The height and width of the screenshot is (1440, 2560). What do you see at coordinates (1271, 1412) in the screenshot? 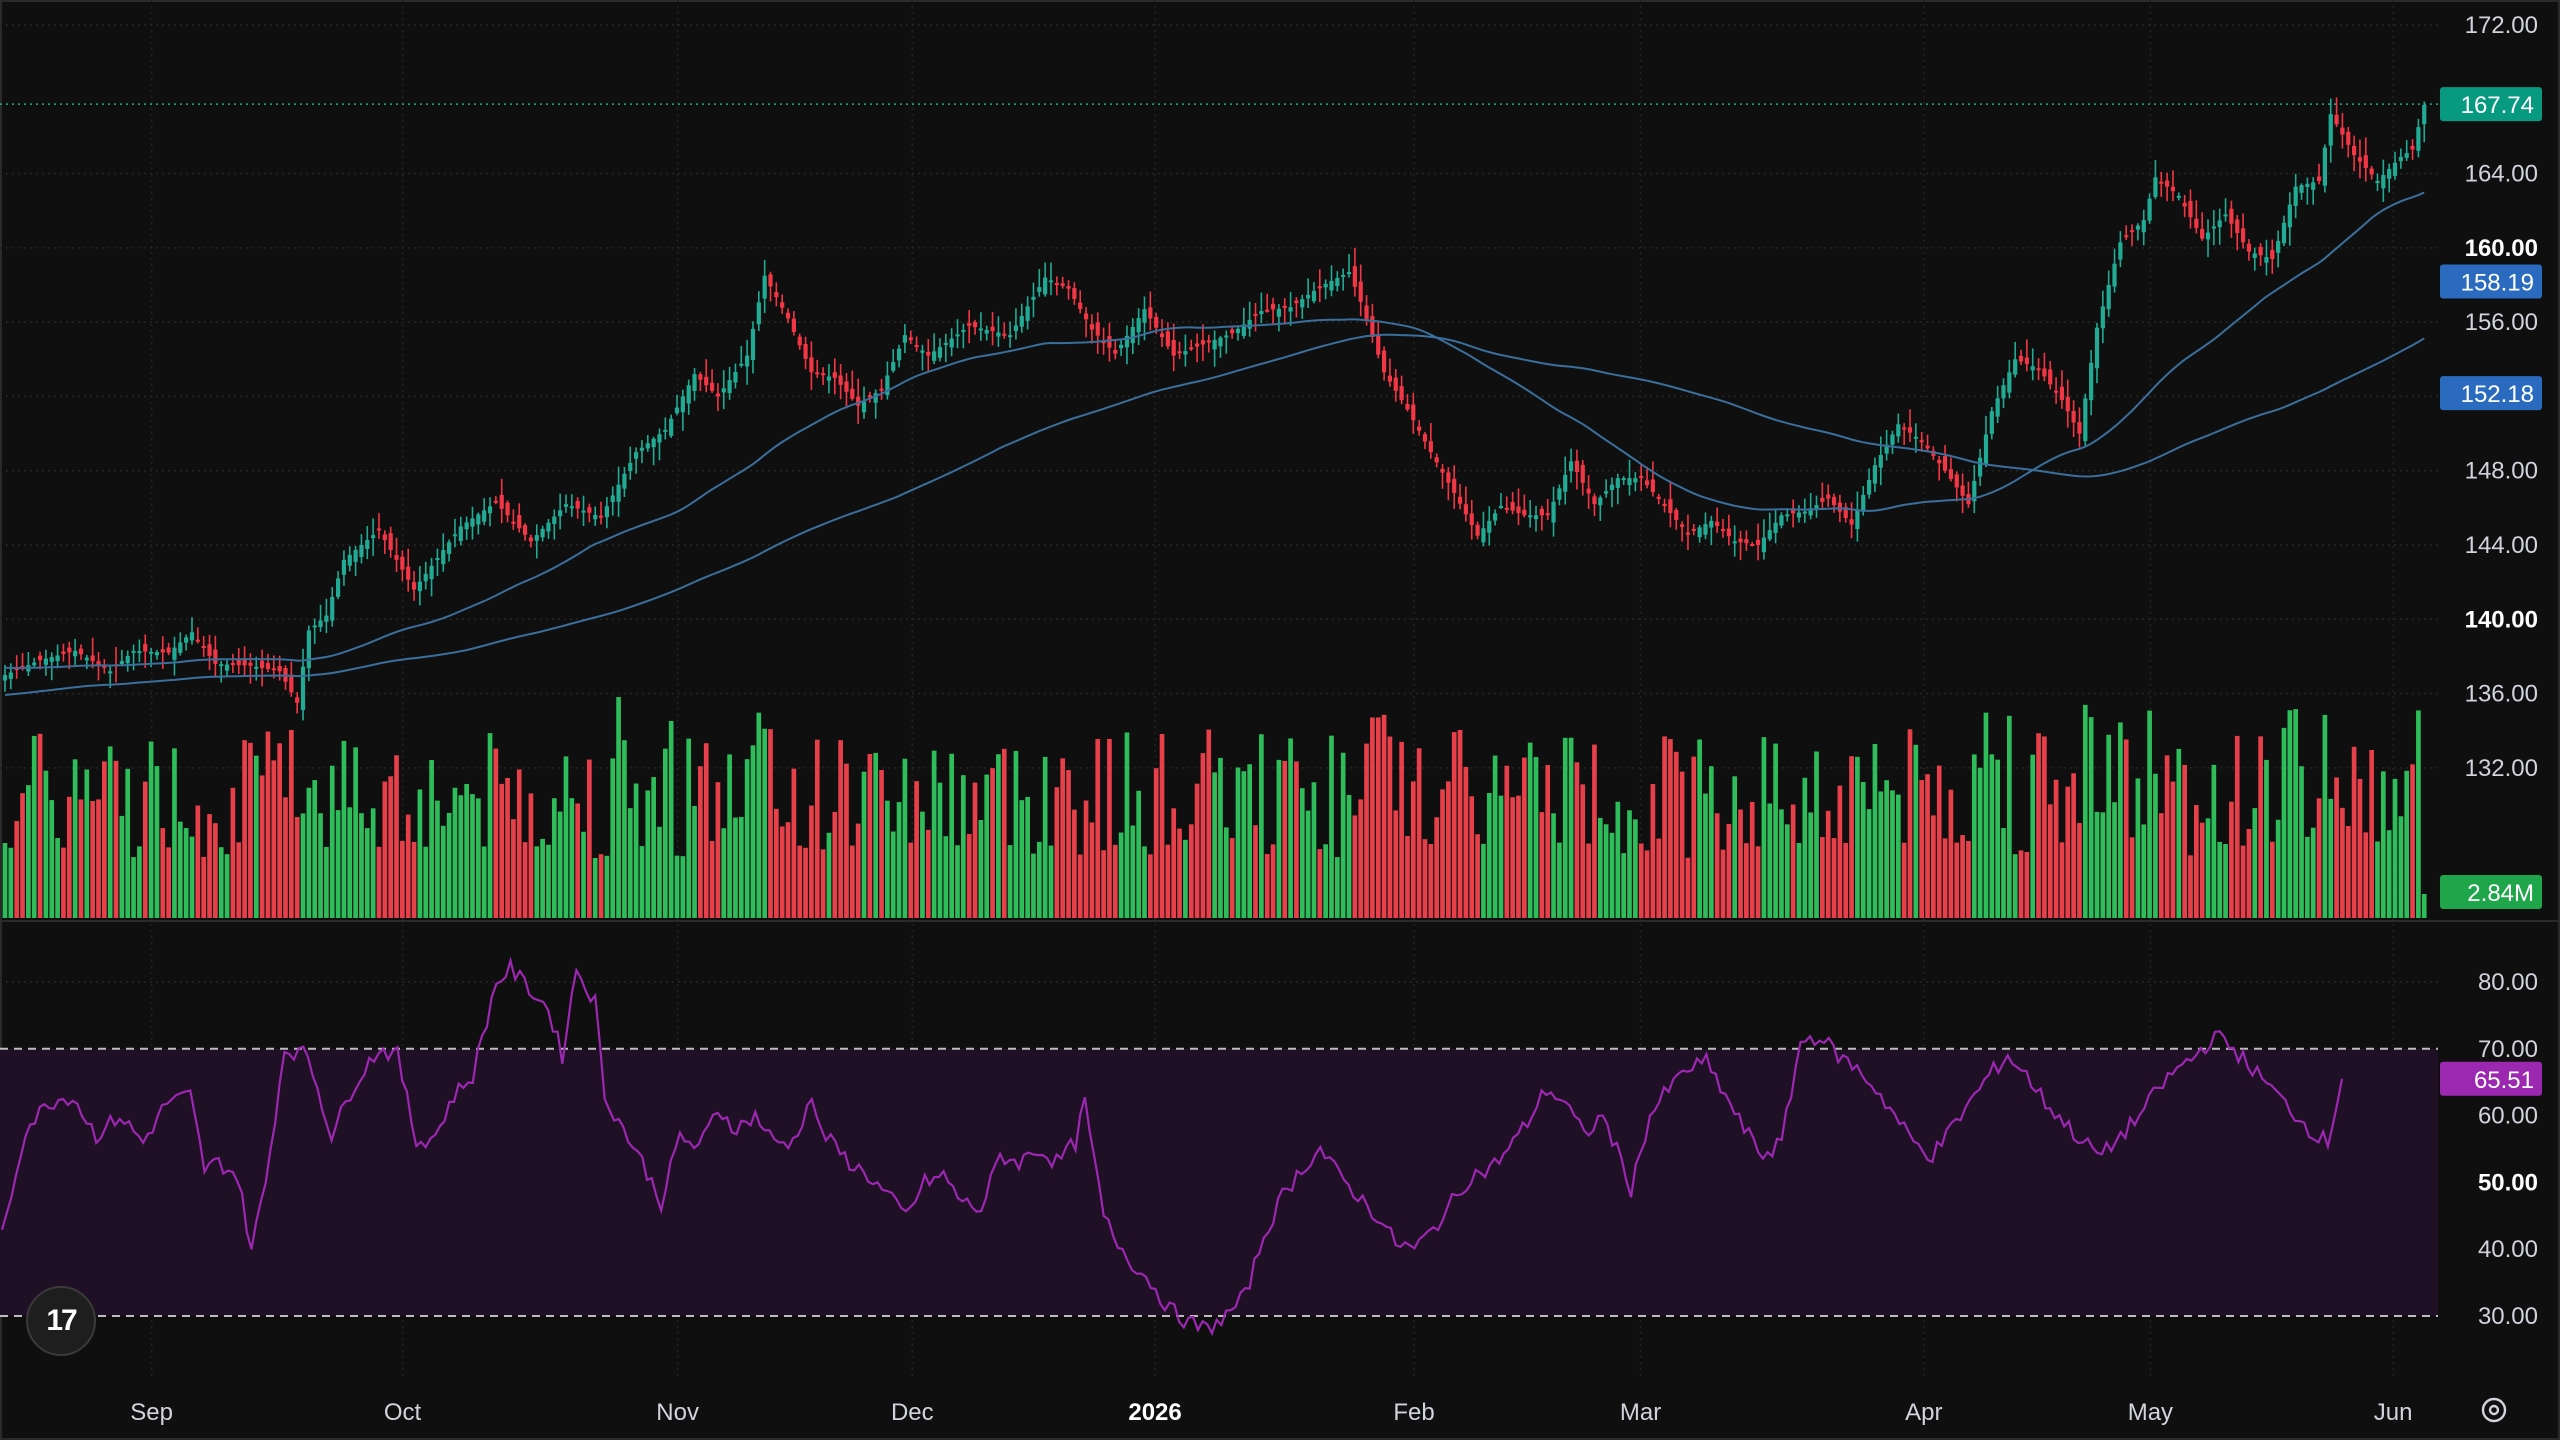
I see `x-axis: SepOctNovDec2026FebMarAprMayJunJulAug` at bounding box center [1271, 1412].